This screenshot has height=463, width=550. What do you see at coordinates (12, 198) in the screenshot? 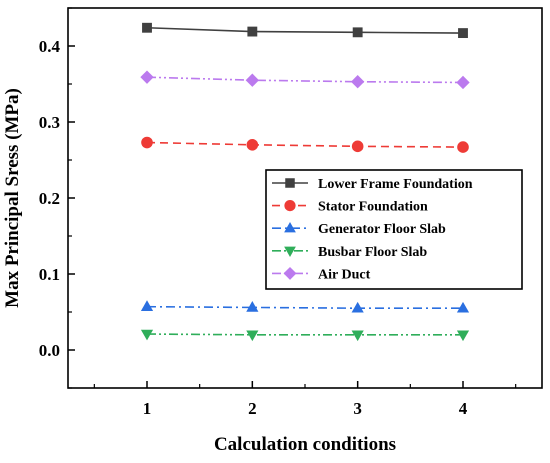
I see `y-axis-title: Max Principal Sress (MPa)` at bounding box center [12, 198].